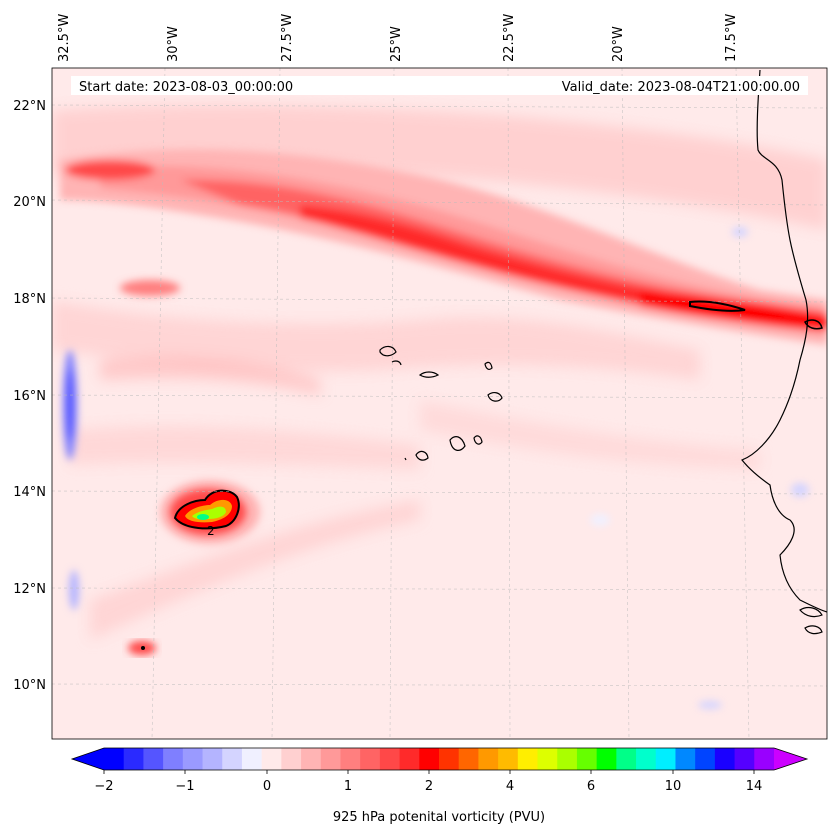 This screenshot has height=836, width=837. What do you see at coordinates (186, 87) in the screenshot?
I see `start-date-text: Start date: 2023-08-03_00:00:00` at bounding box center [186, 87].